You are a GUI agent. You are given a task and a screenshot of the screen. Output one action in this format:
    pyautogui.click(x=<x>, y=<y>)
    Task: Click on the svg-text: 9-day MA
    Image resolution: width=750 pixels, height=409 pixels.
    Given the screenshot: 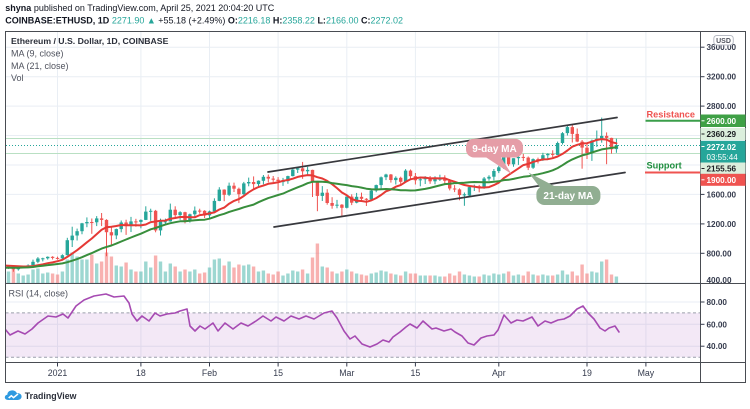 What is the action you would take?
    pyautogui.click(x=494, y=149)
    